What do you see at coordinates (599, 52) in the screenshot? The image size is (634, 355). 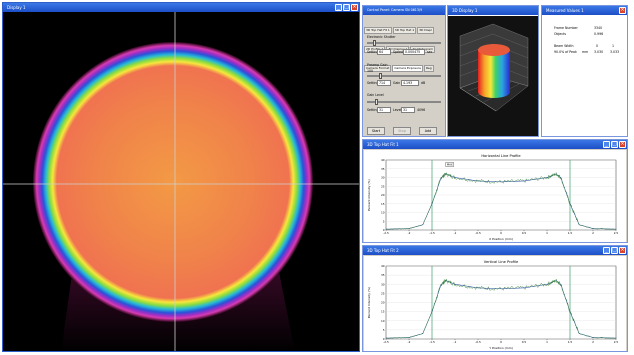 I see `beam-value-0: 3.030` at bounding box center [599, 52].